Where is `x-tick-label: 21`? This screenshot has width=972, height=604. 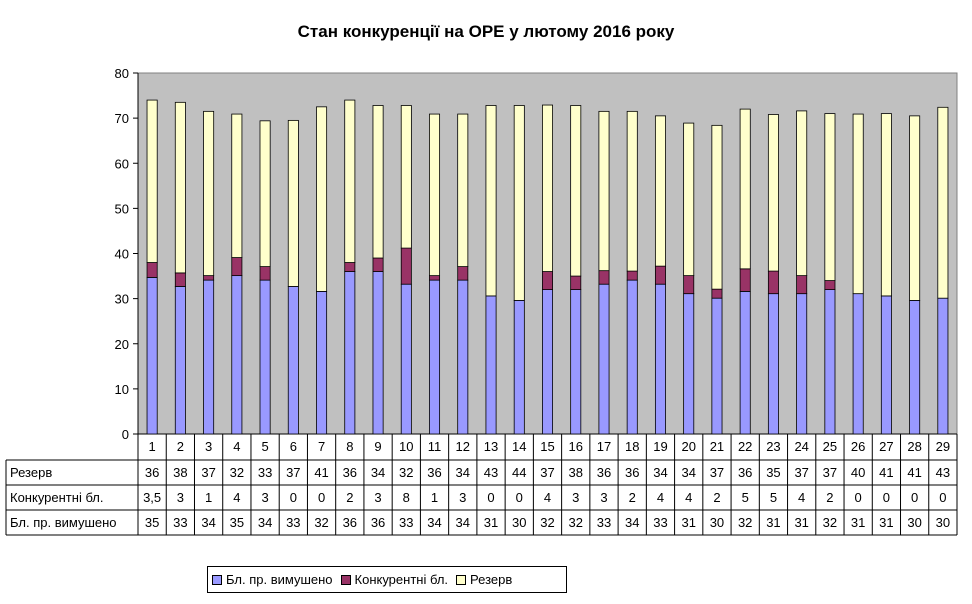
x-tick-label: 21 is located at coordinates (717, 446).